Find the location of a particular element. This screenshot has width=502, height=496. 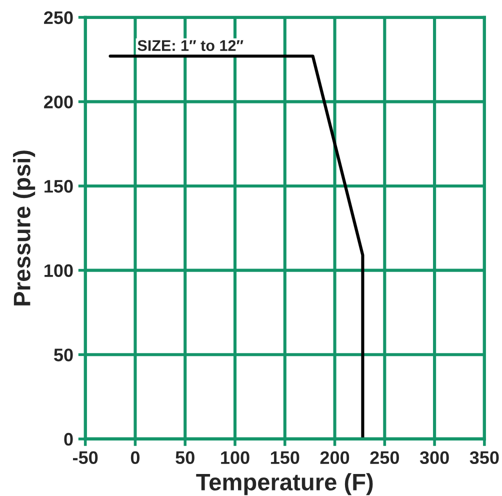

annotation: SIZE: 1″ to 12″ is located at coordinates (191, 45).